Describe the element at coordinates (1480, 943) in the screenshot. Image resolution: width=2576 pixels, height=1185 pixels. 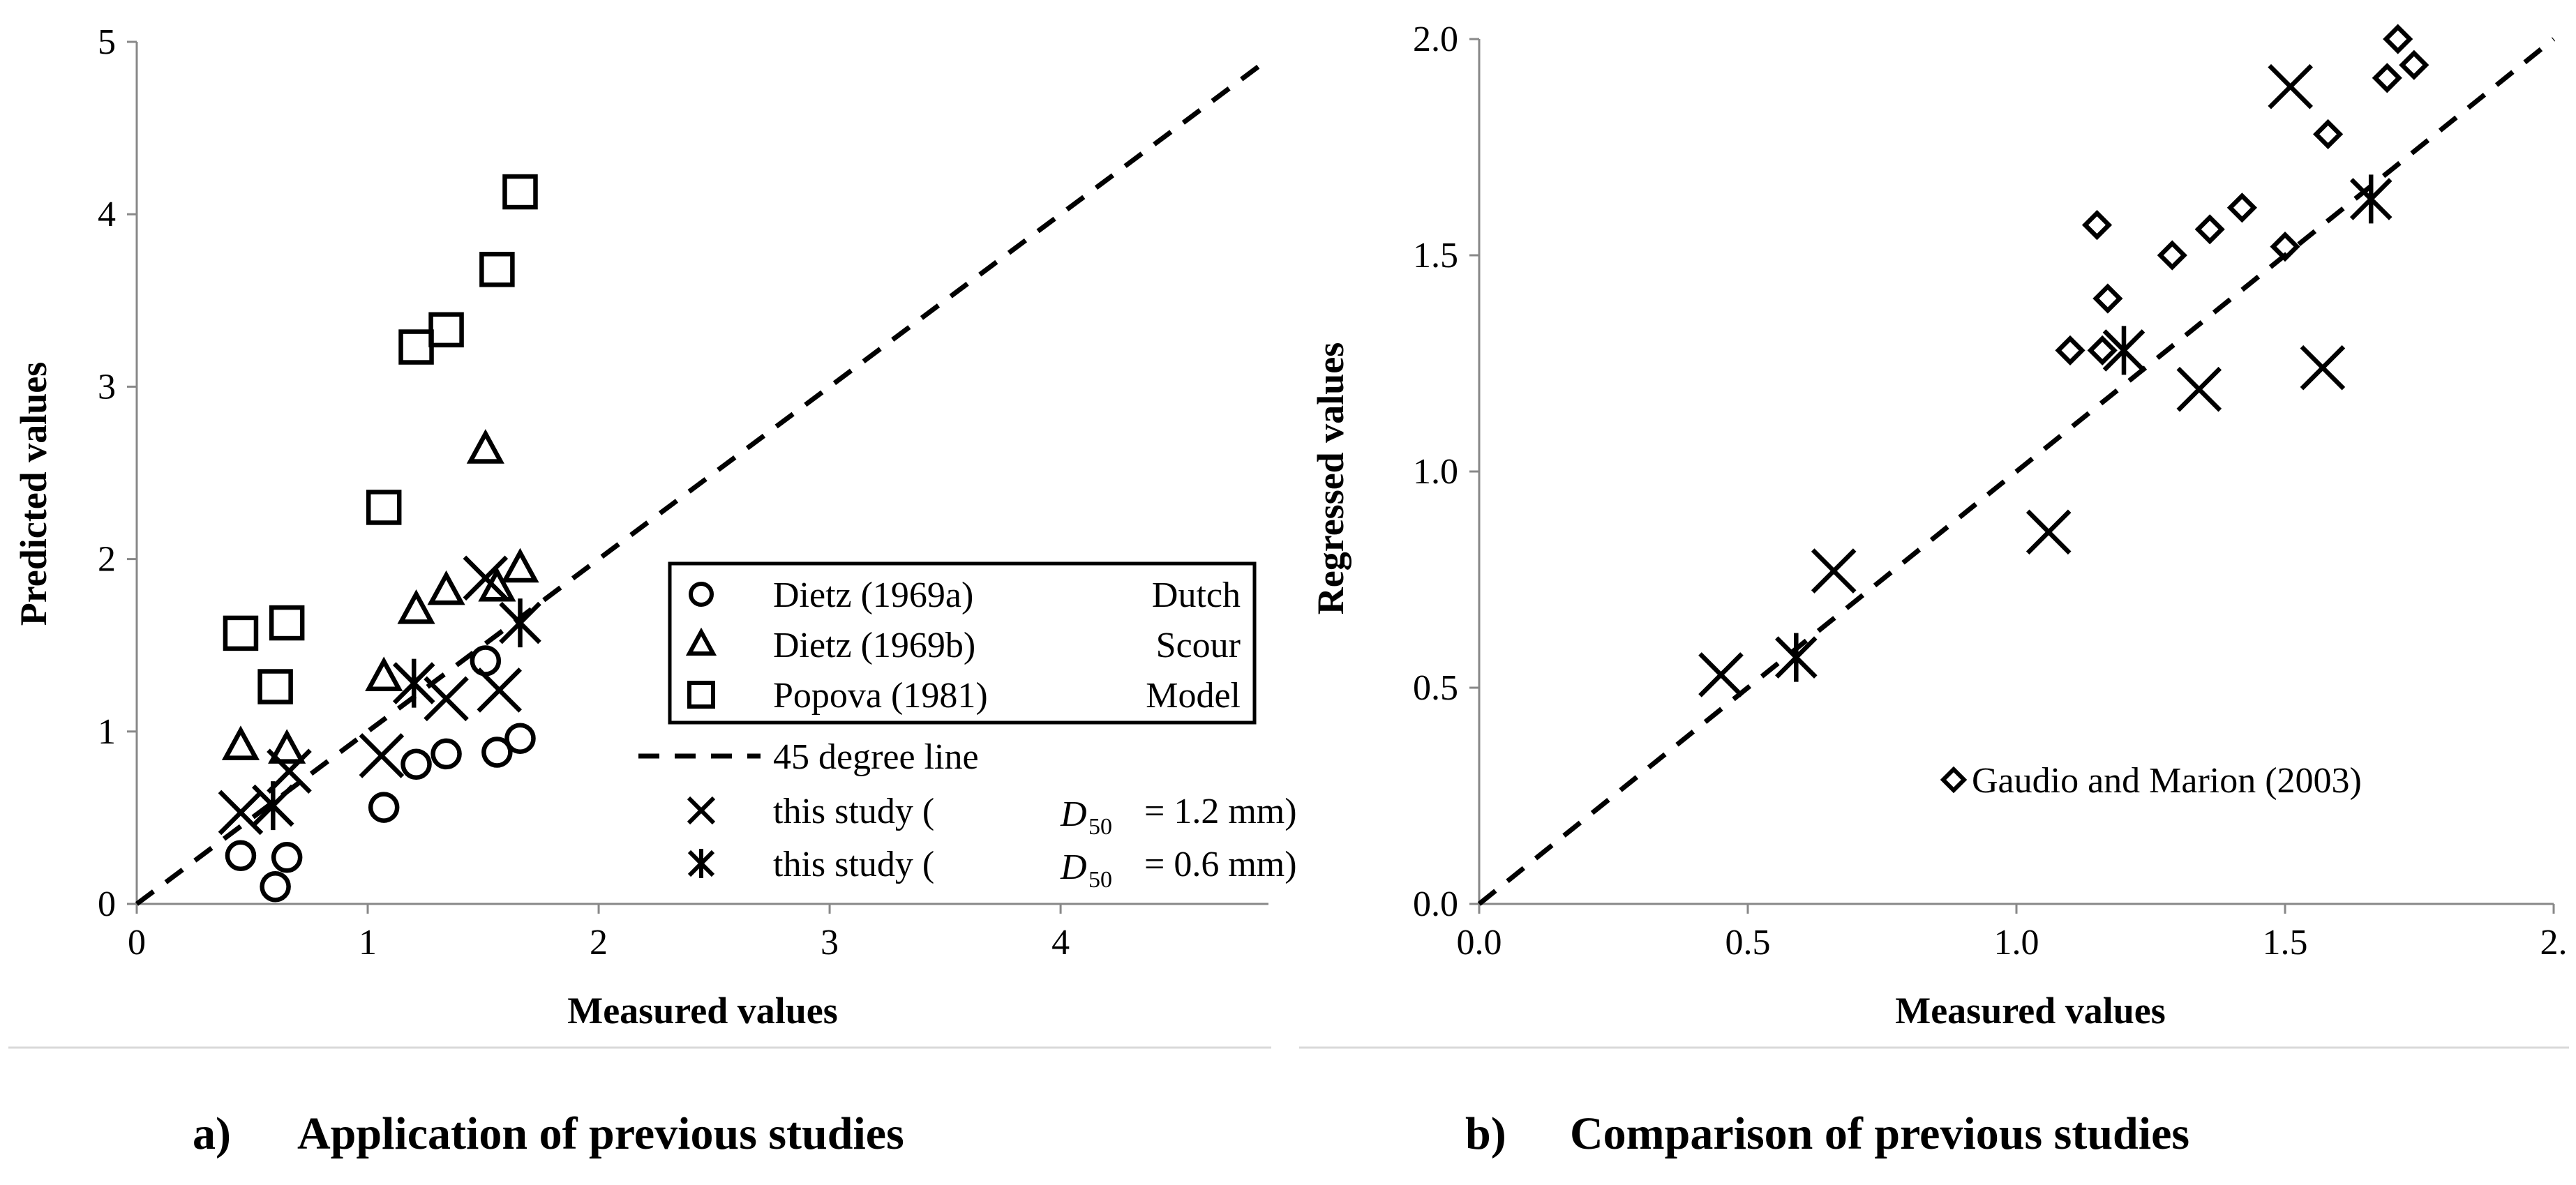
I see `x-tick-label: 0.0` at that location.